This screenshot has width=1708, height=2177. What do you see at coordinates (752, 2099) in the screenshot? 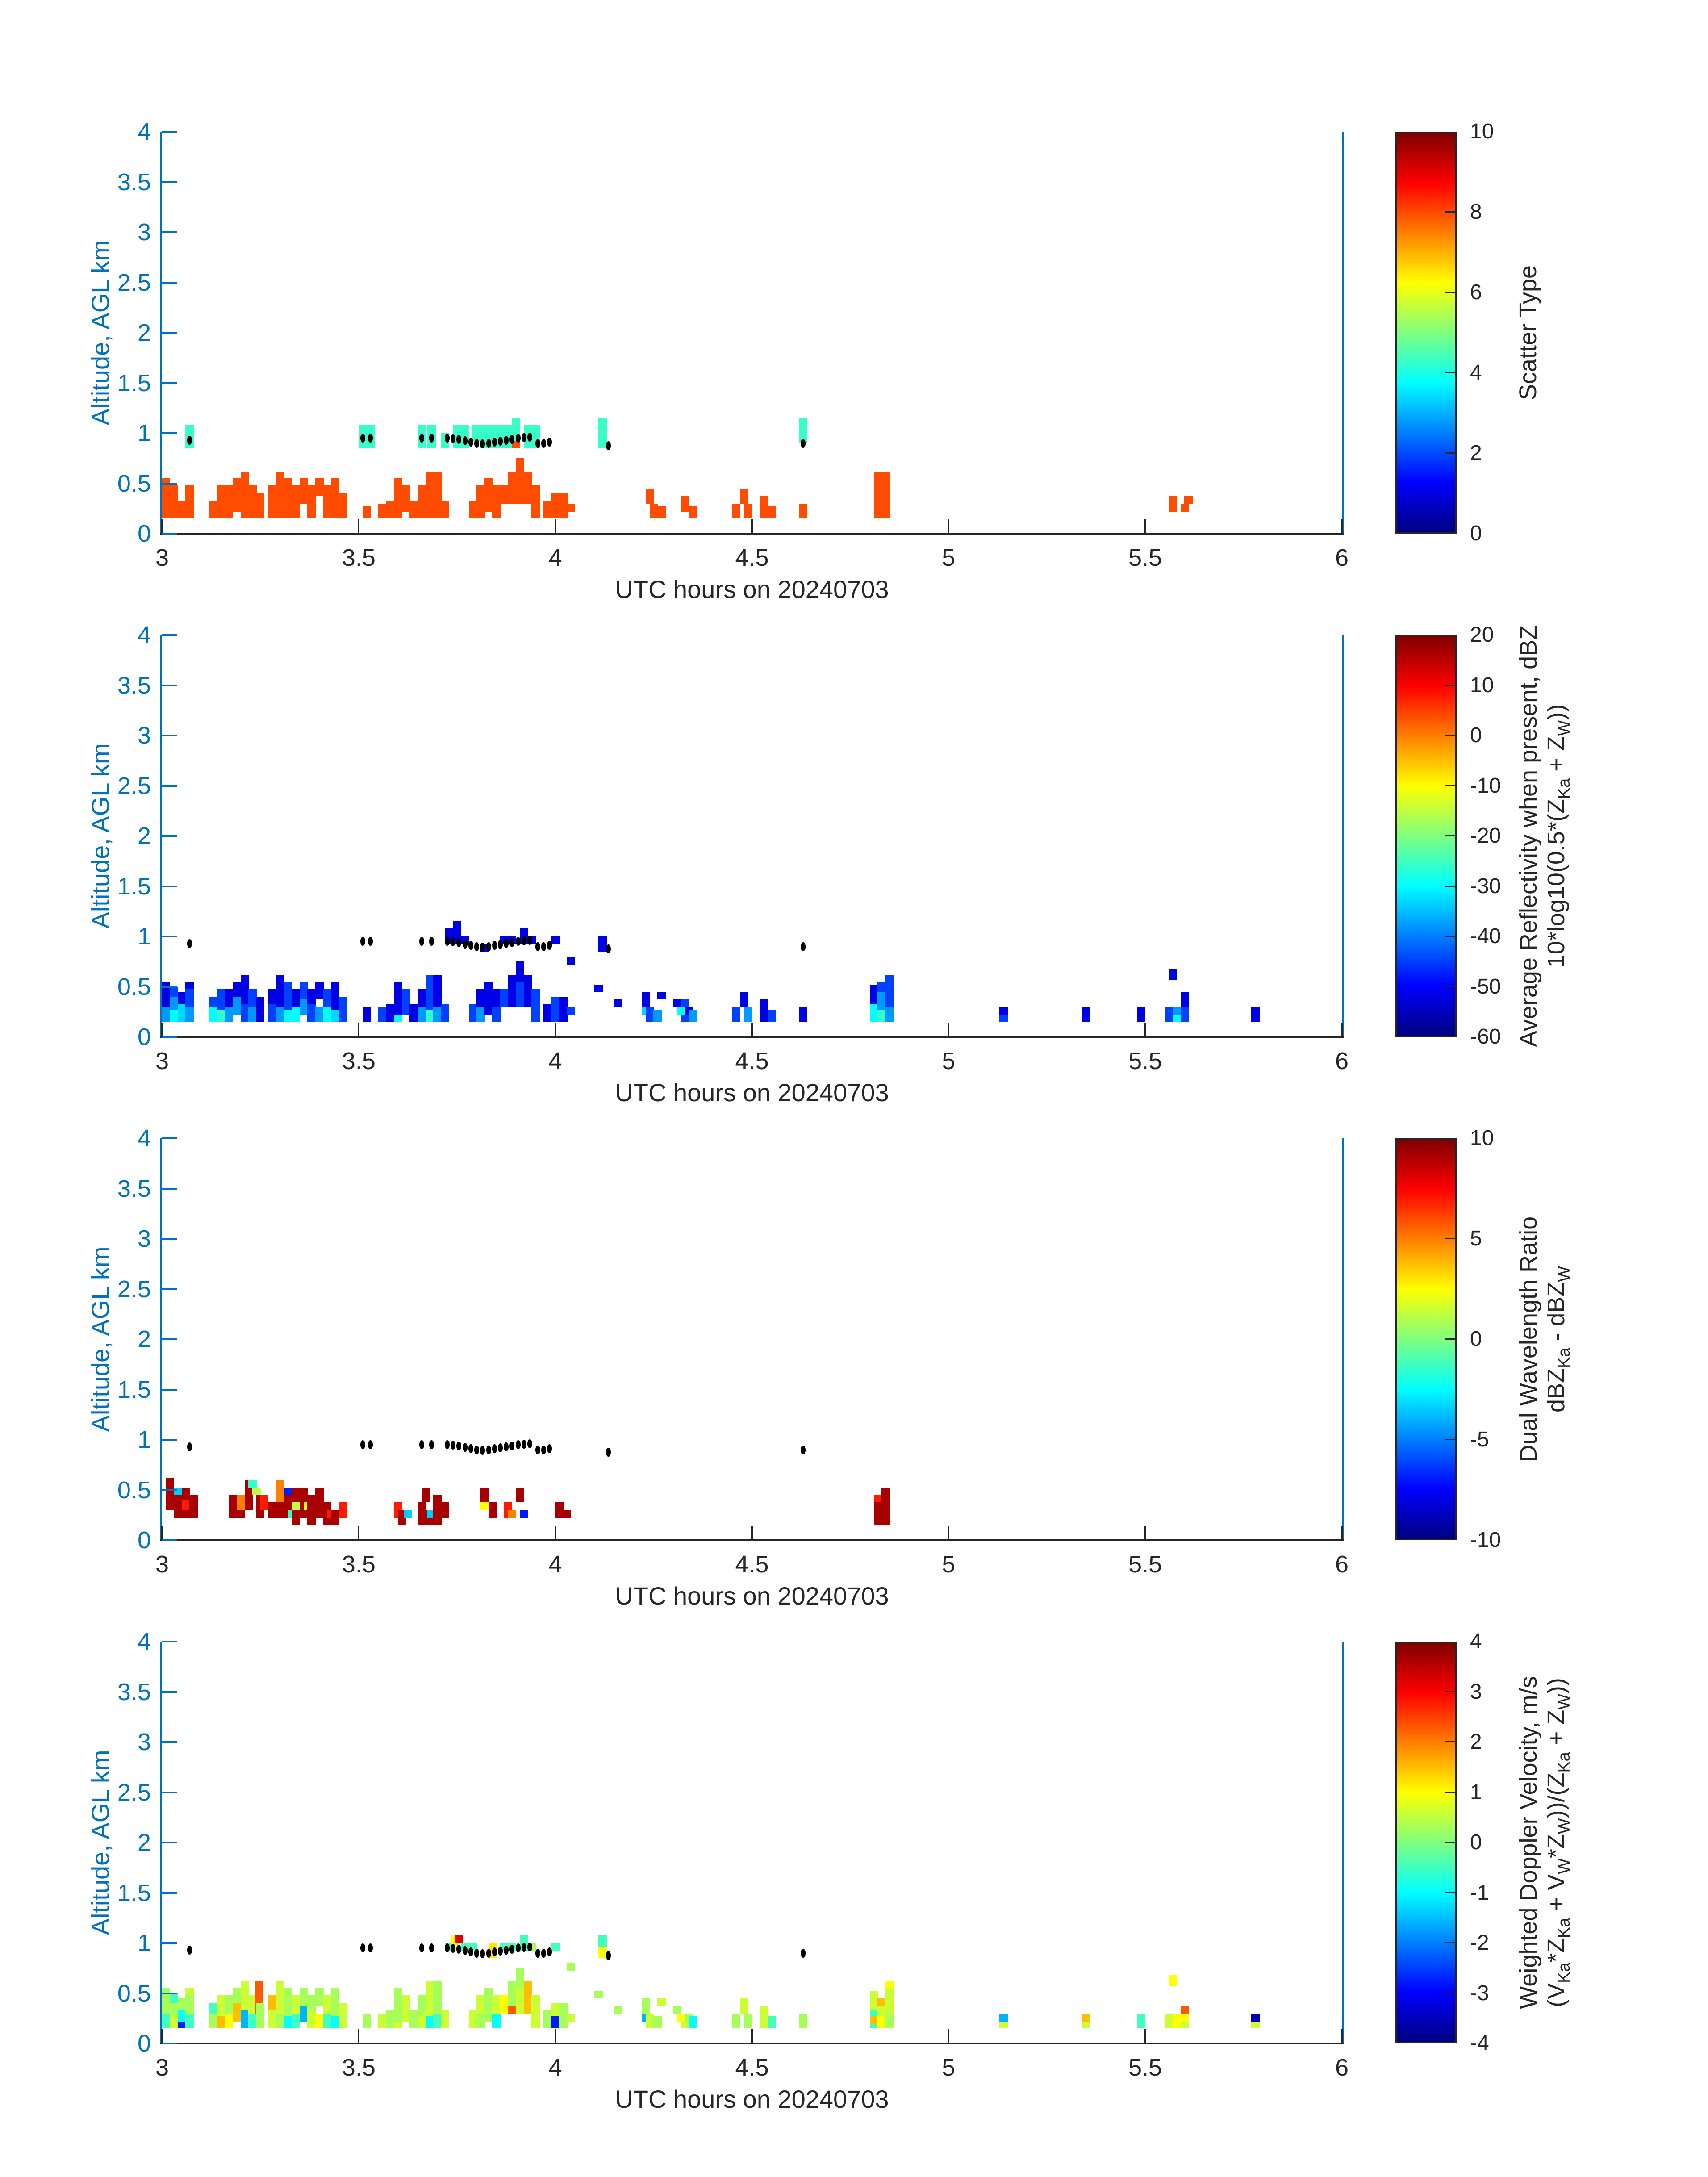
I see `x-axis-label: UTC hours on 20240703` at bounding box center [752, 2099].